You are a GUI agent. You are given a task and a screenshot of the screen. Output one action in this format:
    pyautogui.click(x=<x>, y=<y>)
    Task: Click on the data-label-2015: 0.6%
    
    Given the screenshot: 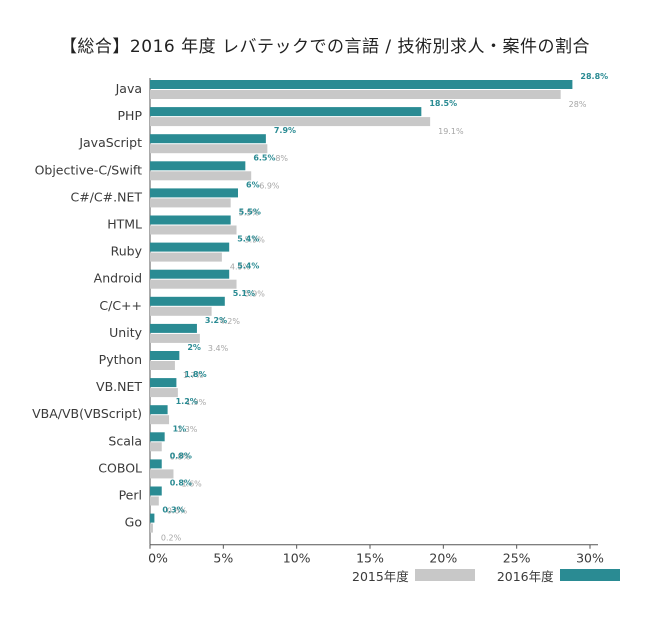 What is the action you would take?
    pyautogui.click(x=177, y=511)
    